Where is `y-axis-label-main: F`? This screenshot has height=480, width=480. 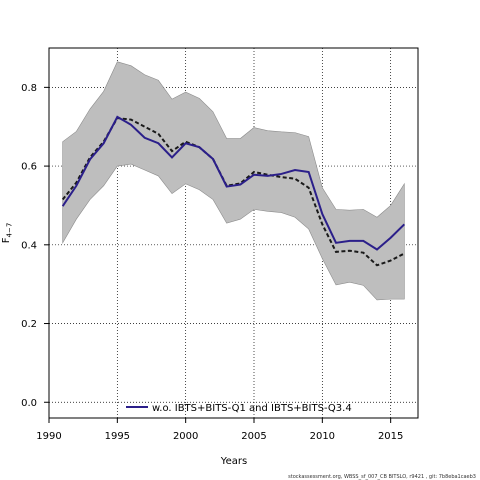
y-axis-label-main: F is located at coordinates (6, 240).